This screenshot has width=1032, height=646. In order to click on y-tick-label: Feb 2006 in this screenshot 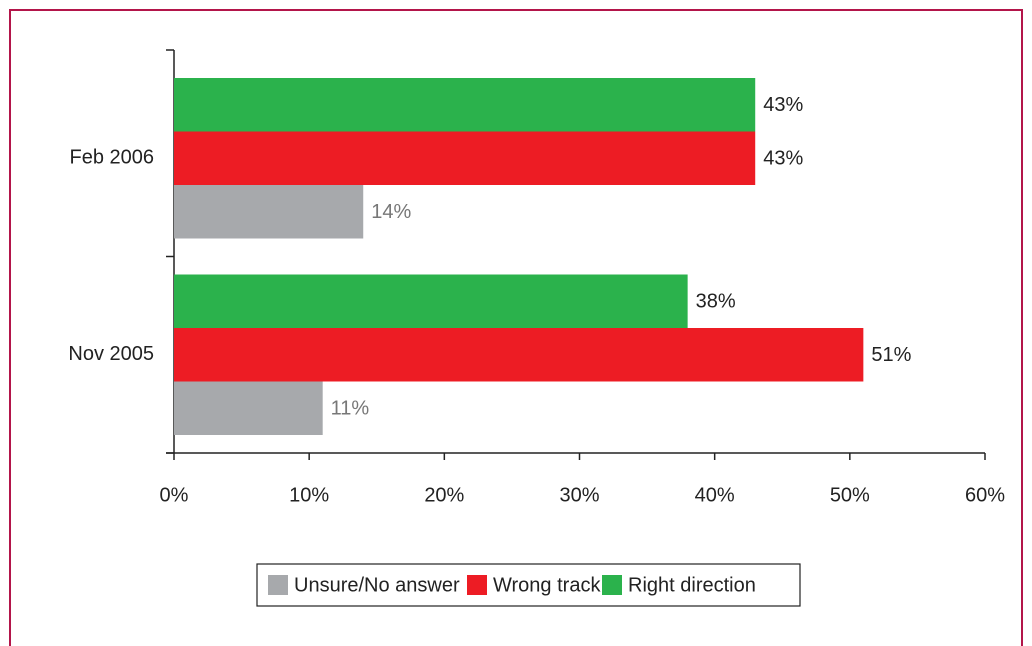, I will do `click(111, 158)`.